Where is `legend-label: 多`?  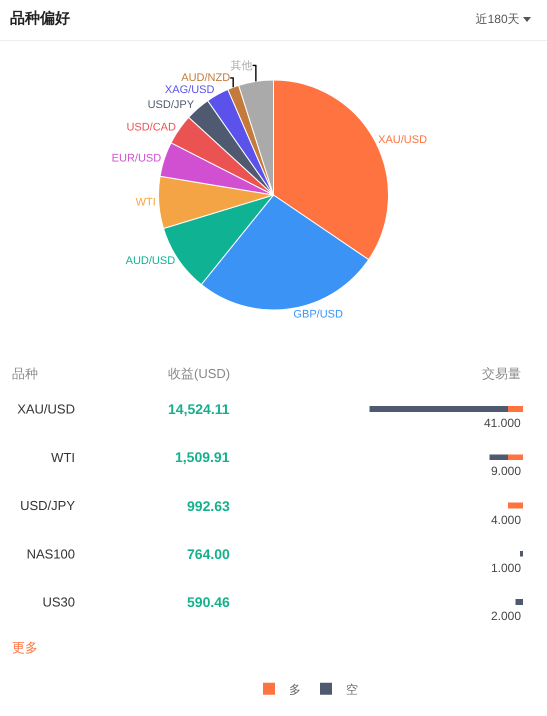
legend-label: 多 is located at coordinates (295, 689).